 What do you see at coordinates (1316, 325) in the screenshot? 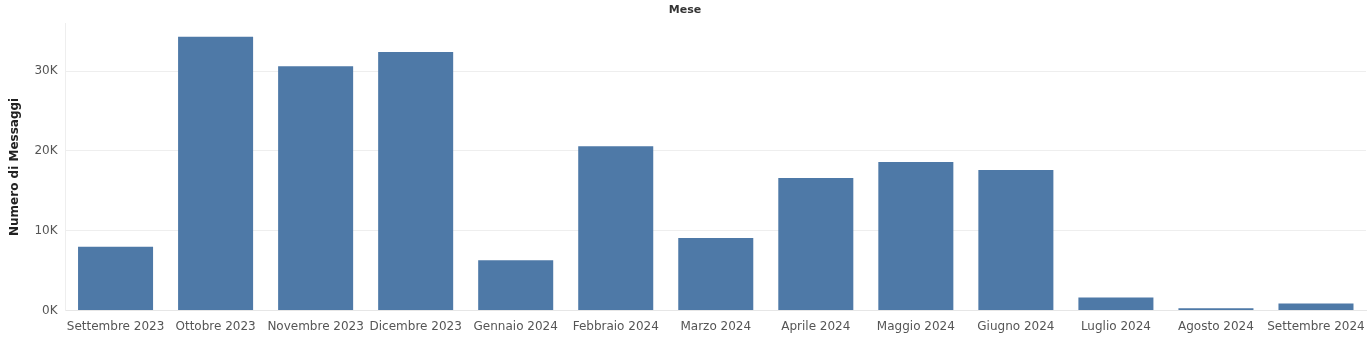
I see `x-tick-label: Settembre 2024` at bounding box center [1316, 325].